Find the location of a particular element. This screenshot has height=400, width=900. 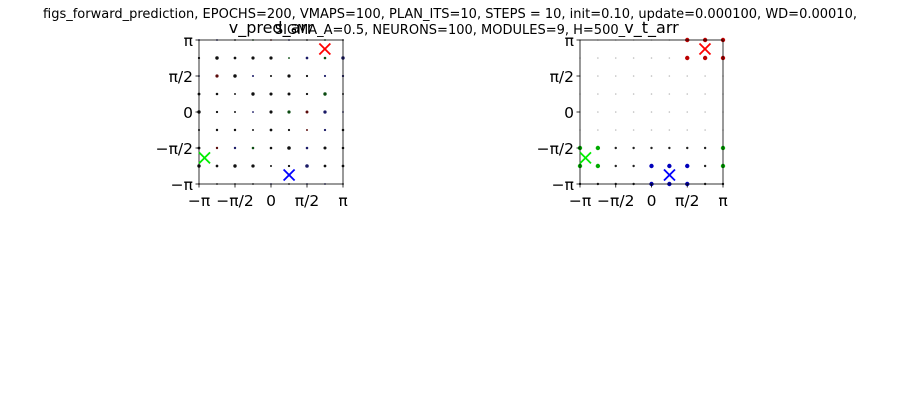

subplot-v-t-arr: −π −π/2 0 π/2 π −π −π/2 0 π/2 π v_t_arr is located at coordinates (632, 114).